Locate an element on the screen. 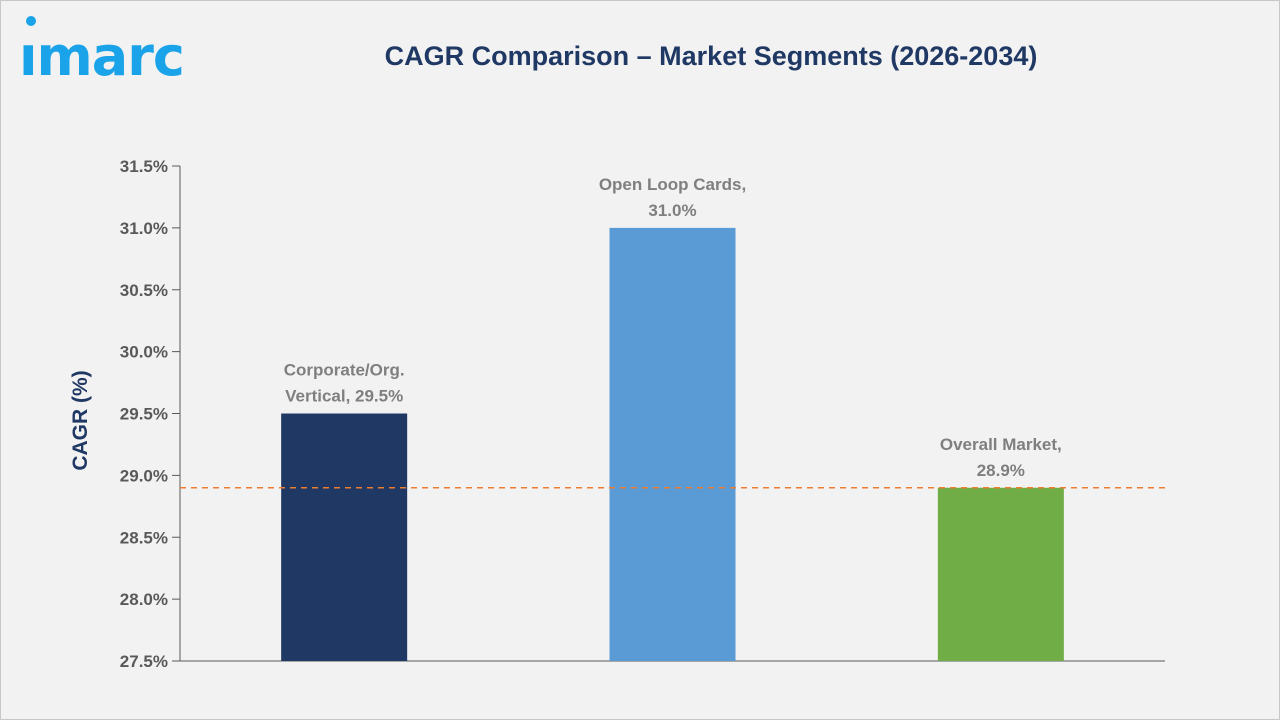 Image resolution: width=1280 pixels, height=720 pixels. y-axis-title: CAGR (%) is located at coordinates (80, 420).